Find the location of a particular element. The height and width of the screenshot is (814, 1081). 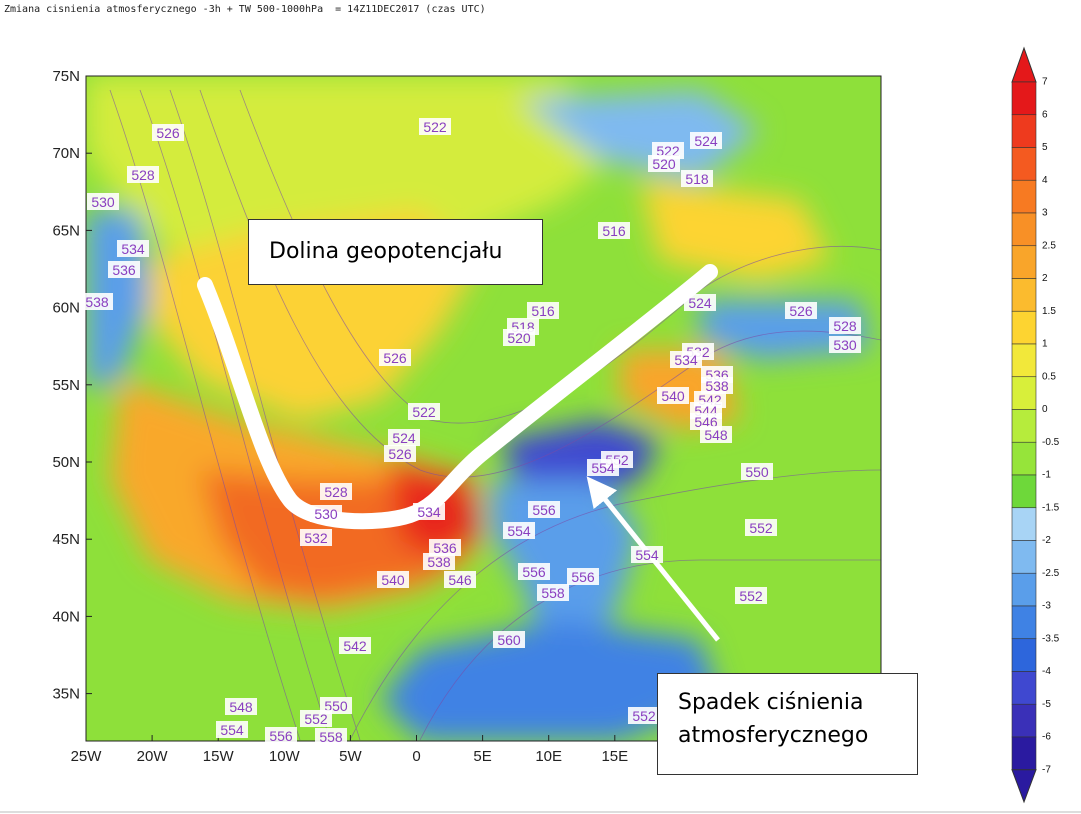

contour-label-text: 530 is located at coordinates (103, 202).